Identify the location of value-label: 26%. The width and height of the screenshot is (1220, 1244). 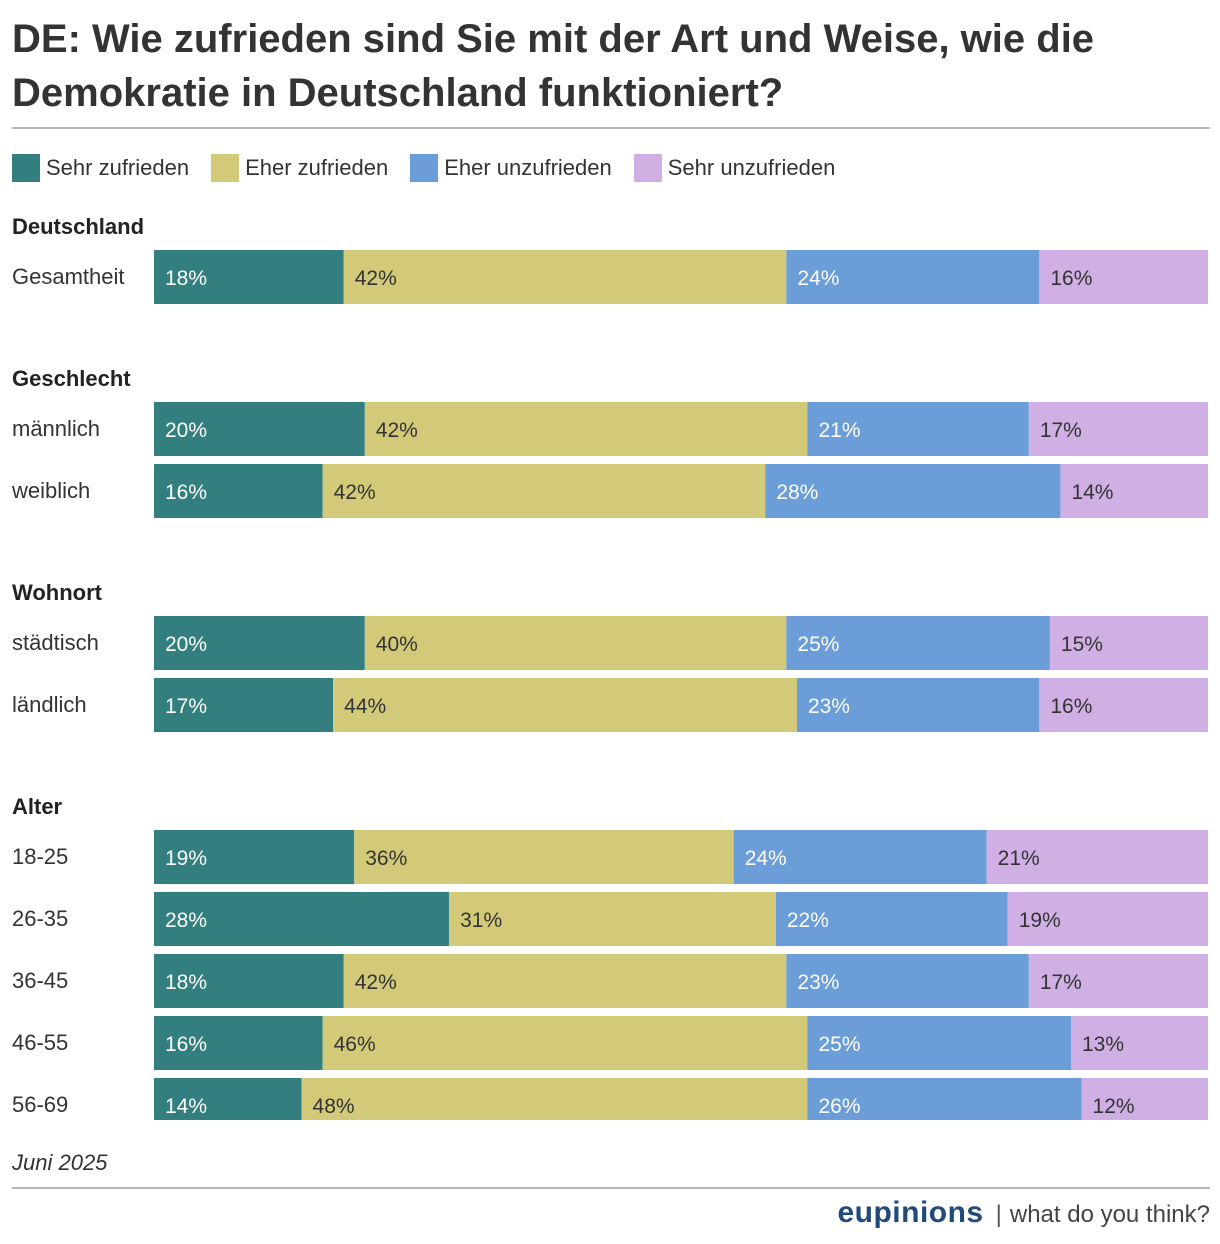
(839, 1106).